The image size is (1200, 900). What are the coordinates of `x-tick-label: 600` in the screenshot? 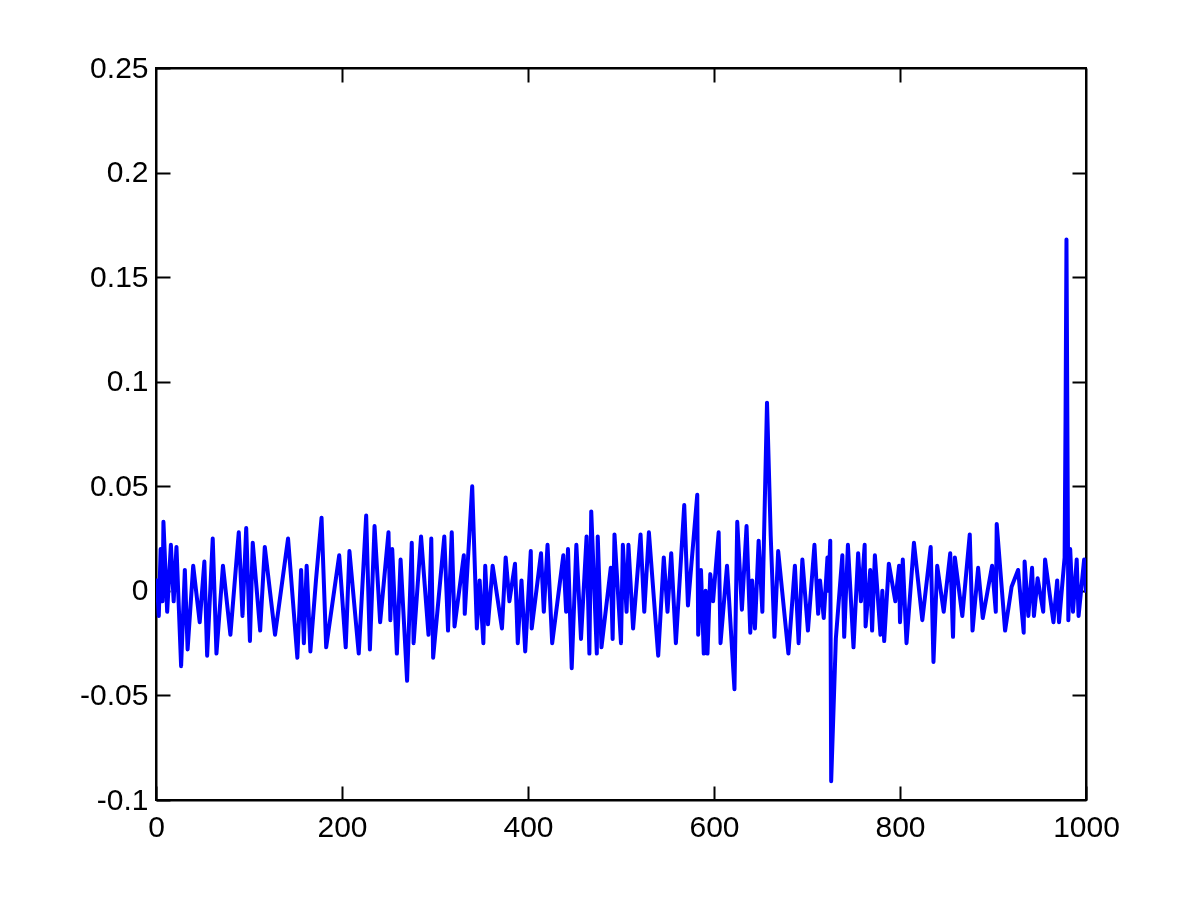 It's located at (714, 826).